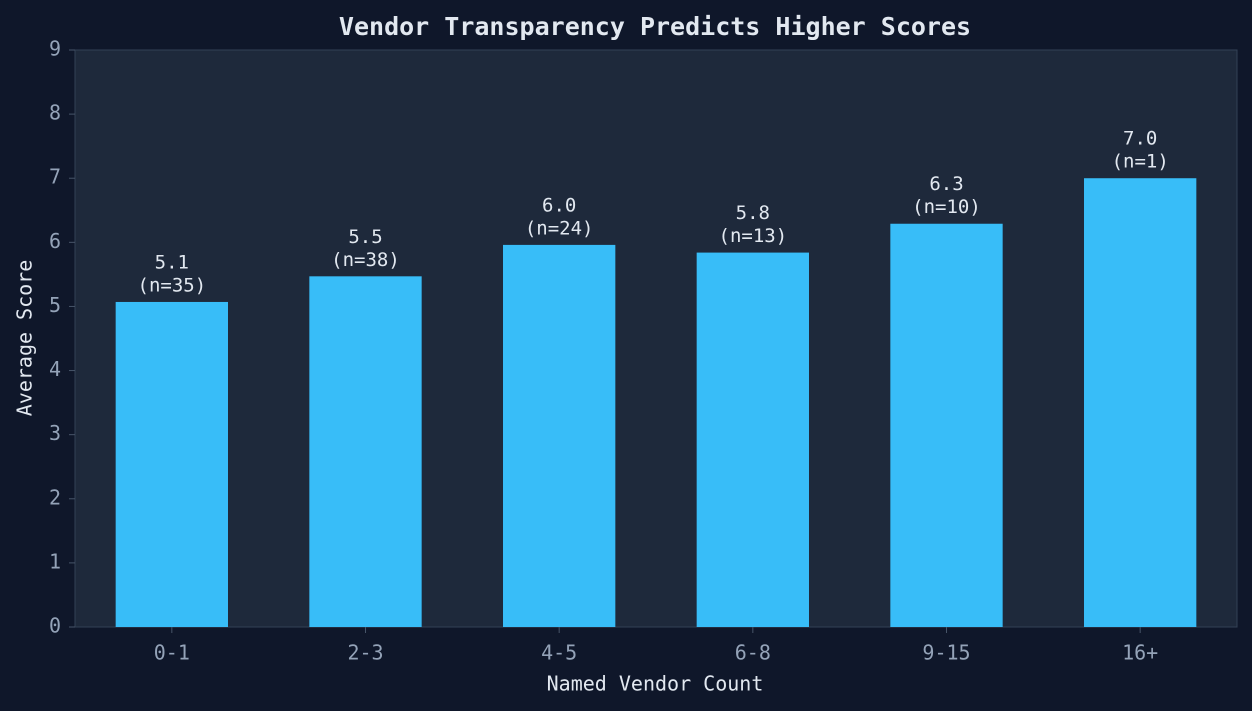 This screenshot has height=711, width=1252. Describe the element at coordinates (55, 369) in the screenshot. I see `y-tick-label: 4` at that location.